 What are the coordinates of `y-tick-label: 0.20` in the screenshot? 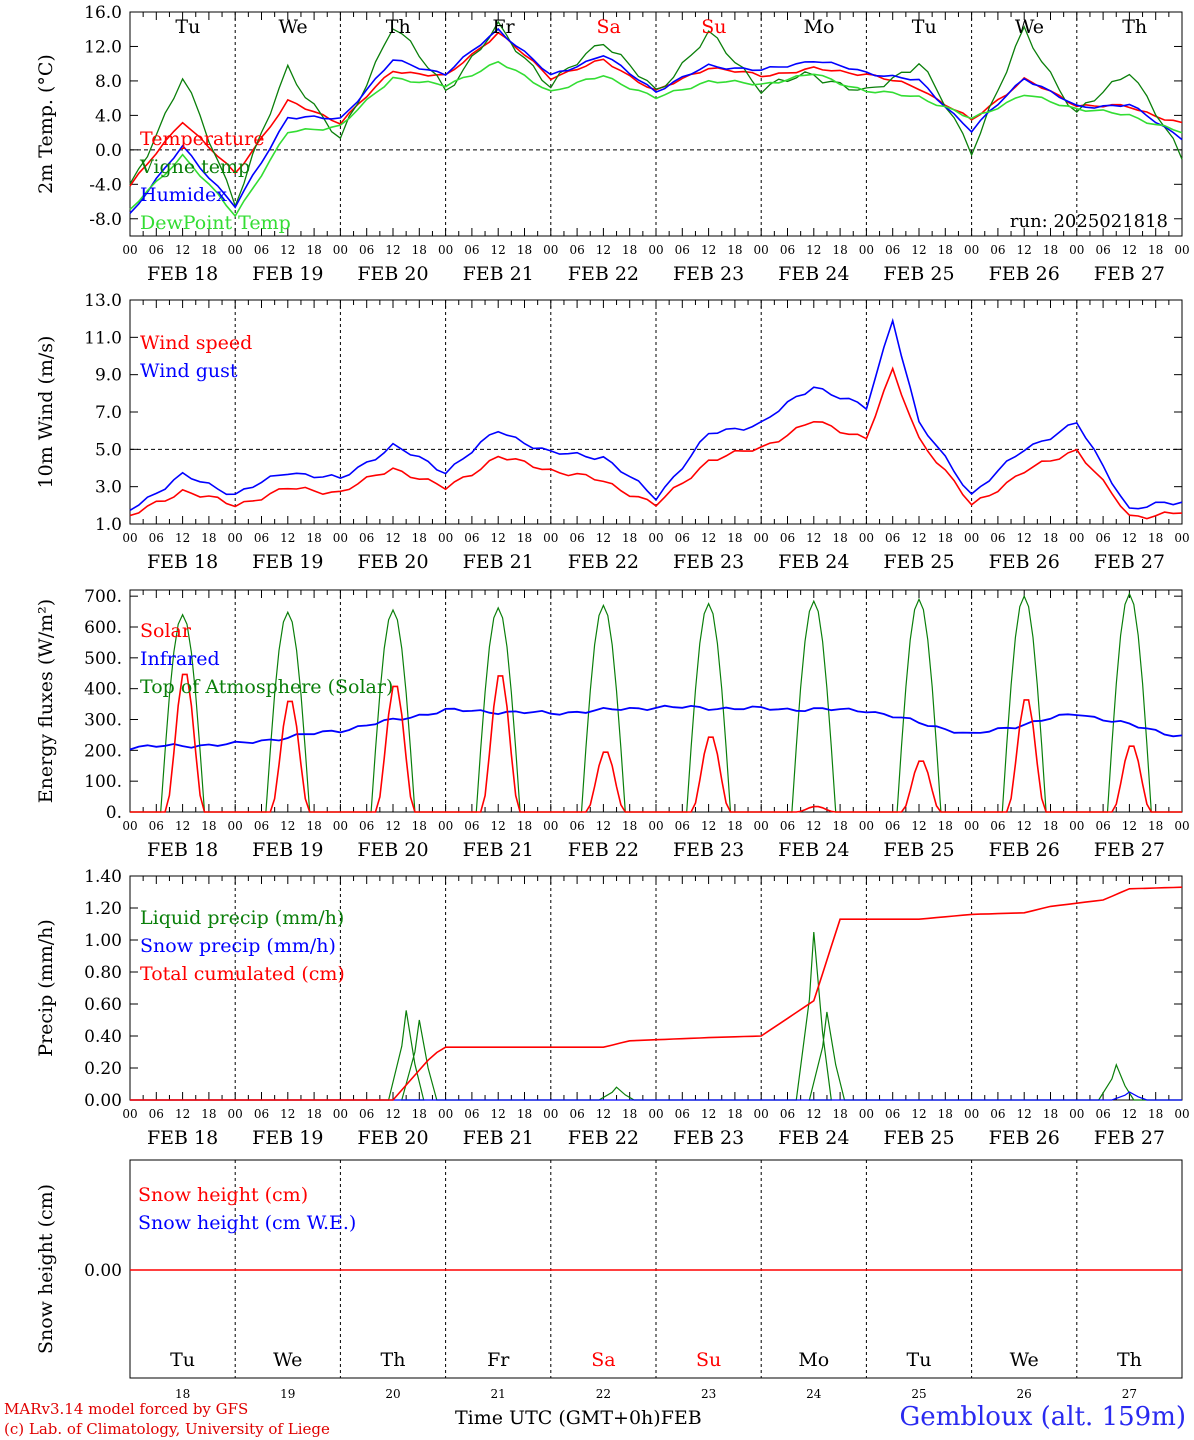 It's located at (103, 1069).